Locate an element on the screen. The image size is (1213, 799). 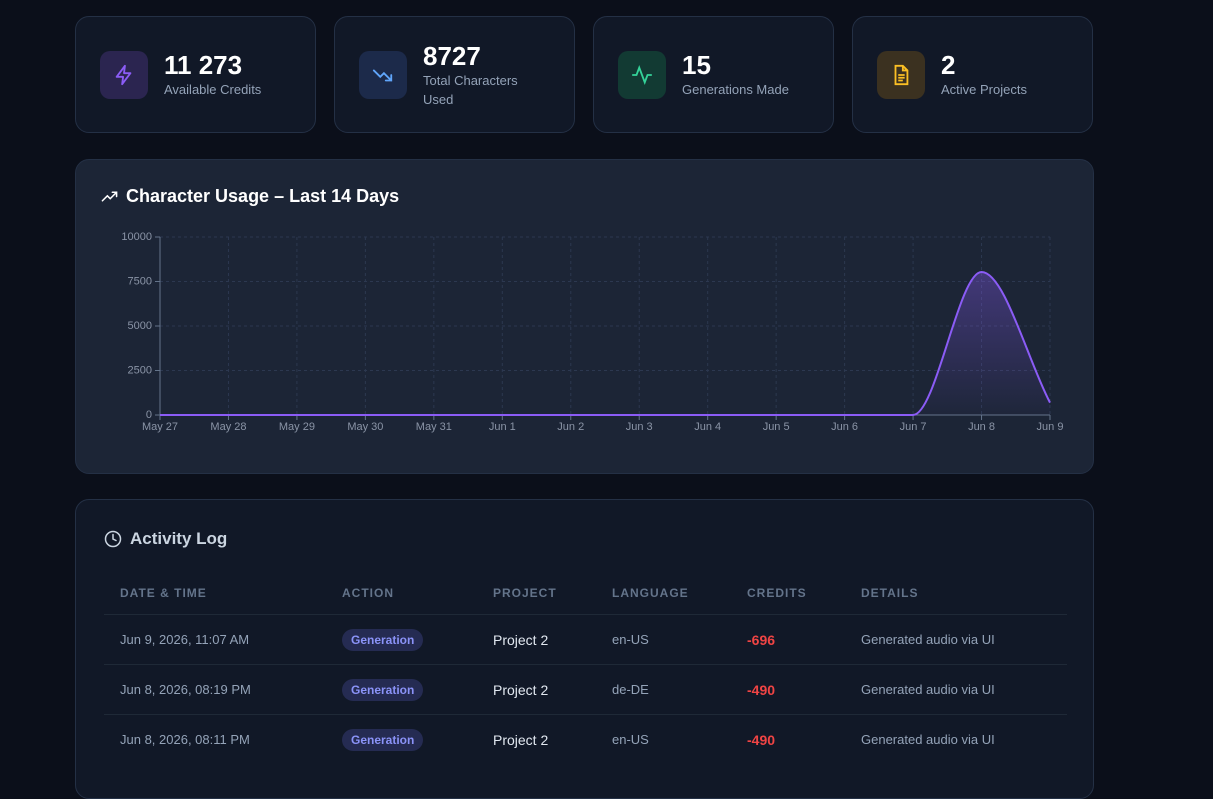
column-header: DATE & TIME is located at coordinates (163, 593).